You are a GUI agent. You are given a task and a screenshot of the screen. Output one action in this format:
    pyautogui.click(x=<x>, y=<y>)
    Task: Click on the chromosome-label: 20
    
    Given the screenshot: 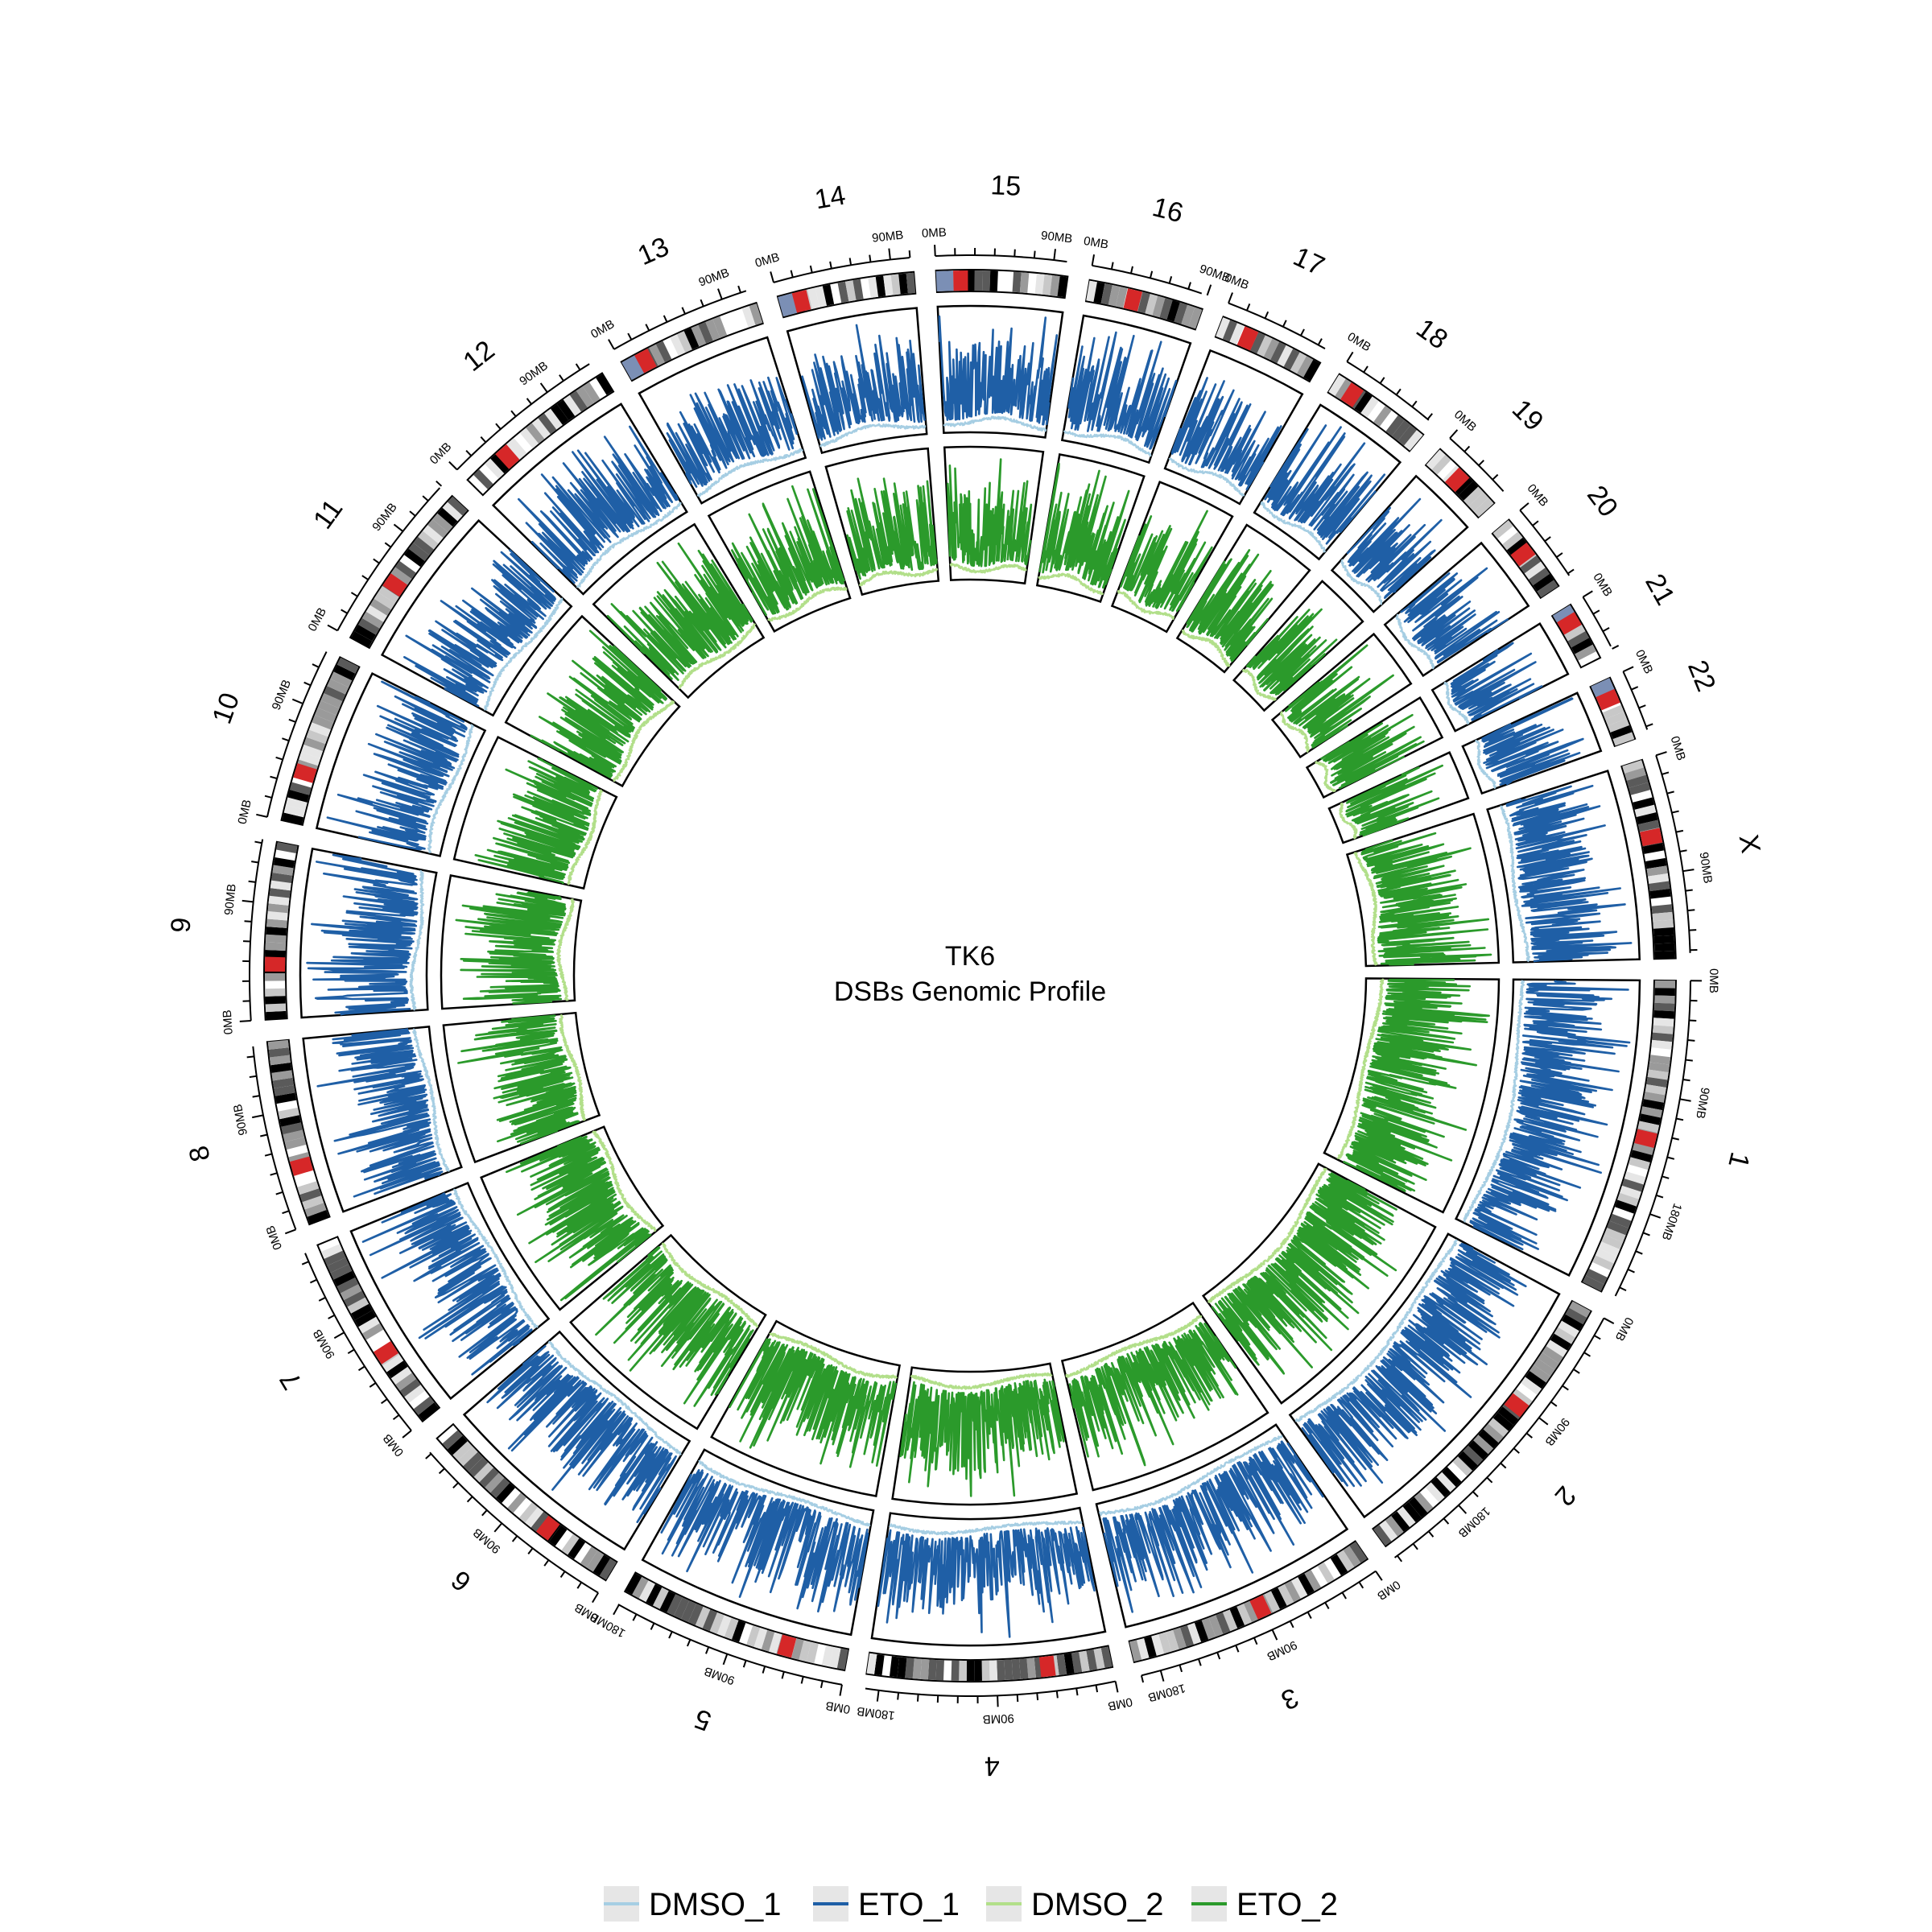 What is the action you would take?
    pyautogui.click(x=1602, y=501)
    